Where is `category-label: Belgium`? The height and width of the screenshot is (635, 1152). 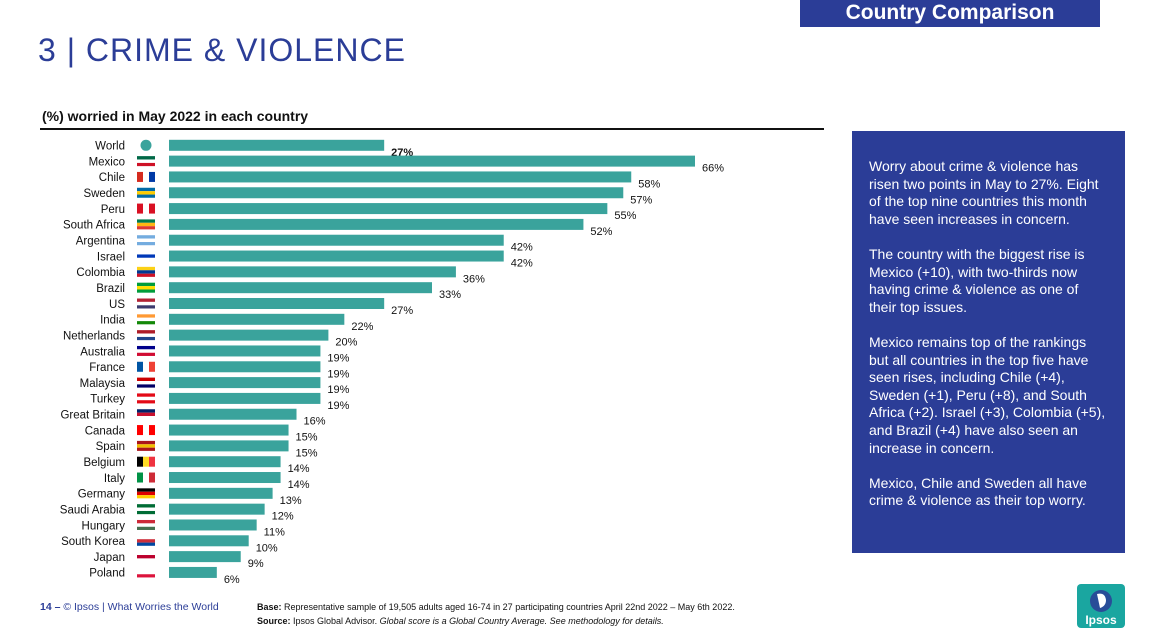
category-label: Belgium is located at coordinates (104, 463).